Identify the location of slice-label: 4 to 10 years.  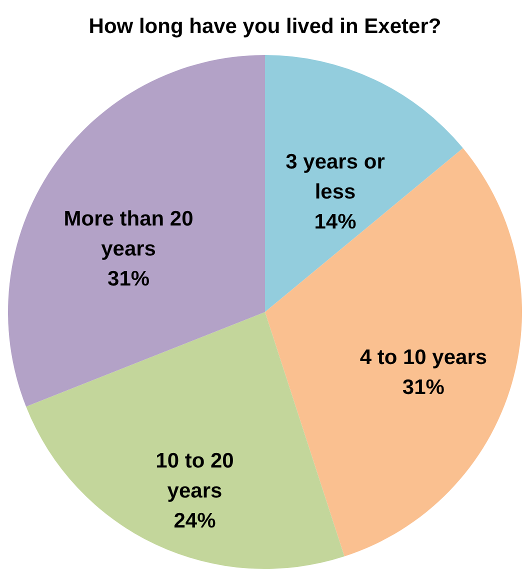
(424, 358).